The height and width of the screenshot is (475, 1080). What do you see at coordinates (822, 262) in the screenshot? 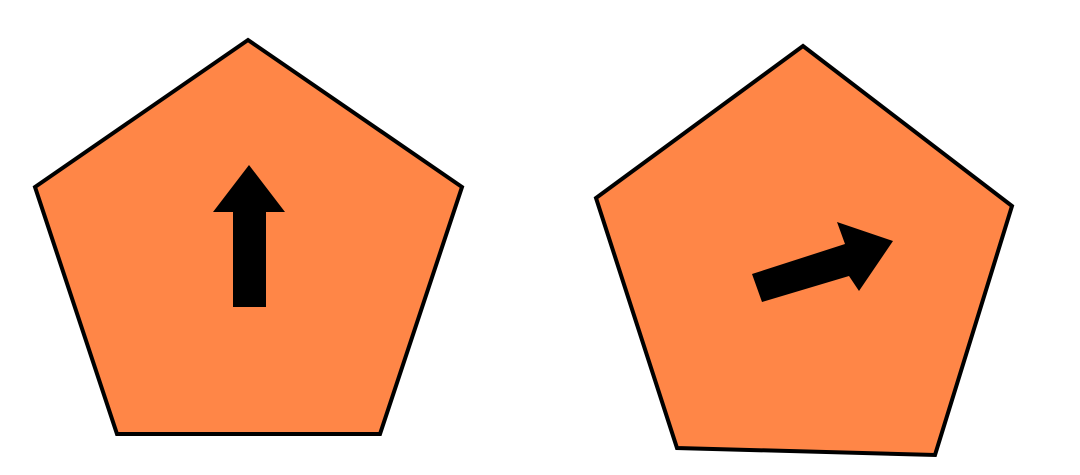
I see `arrow-right-up-icon` at bounding box center [822, 262].